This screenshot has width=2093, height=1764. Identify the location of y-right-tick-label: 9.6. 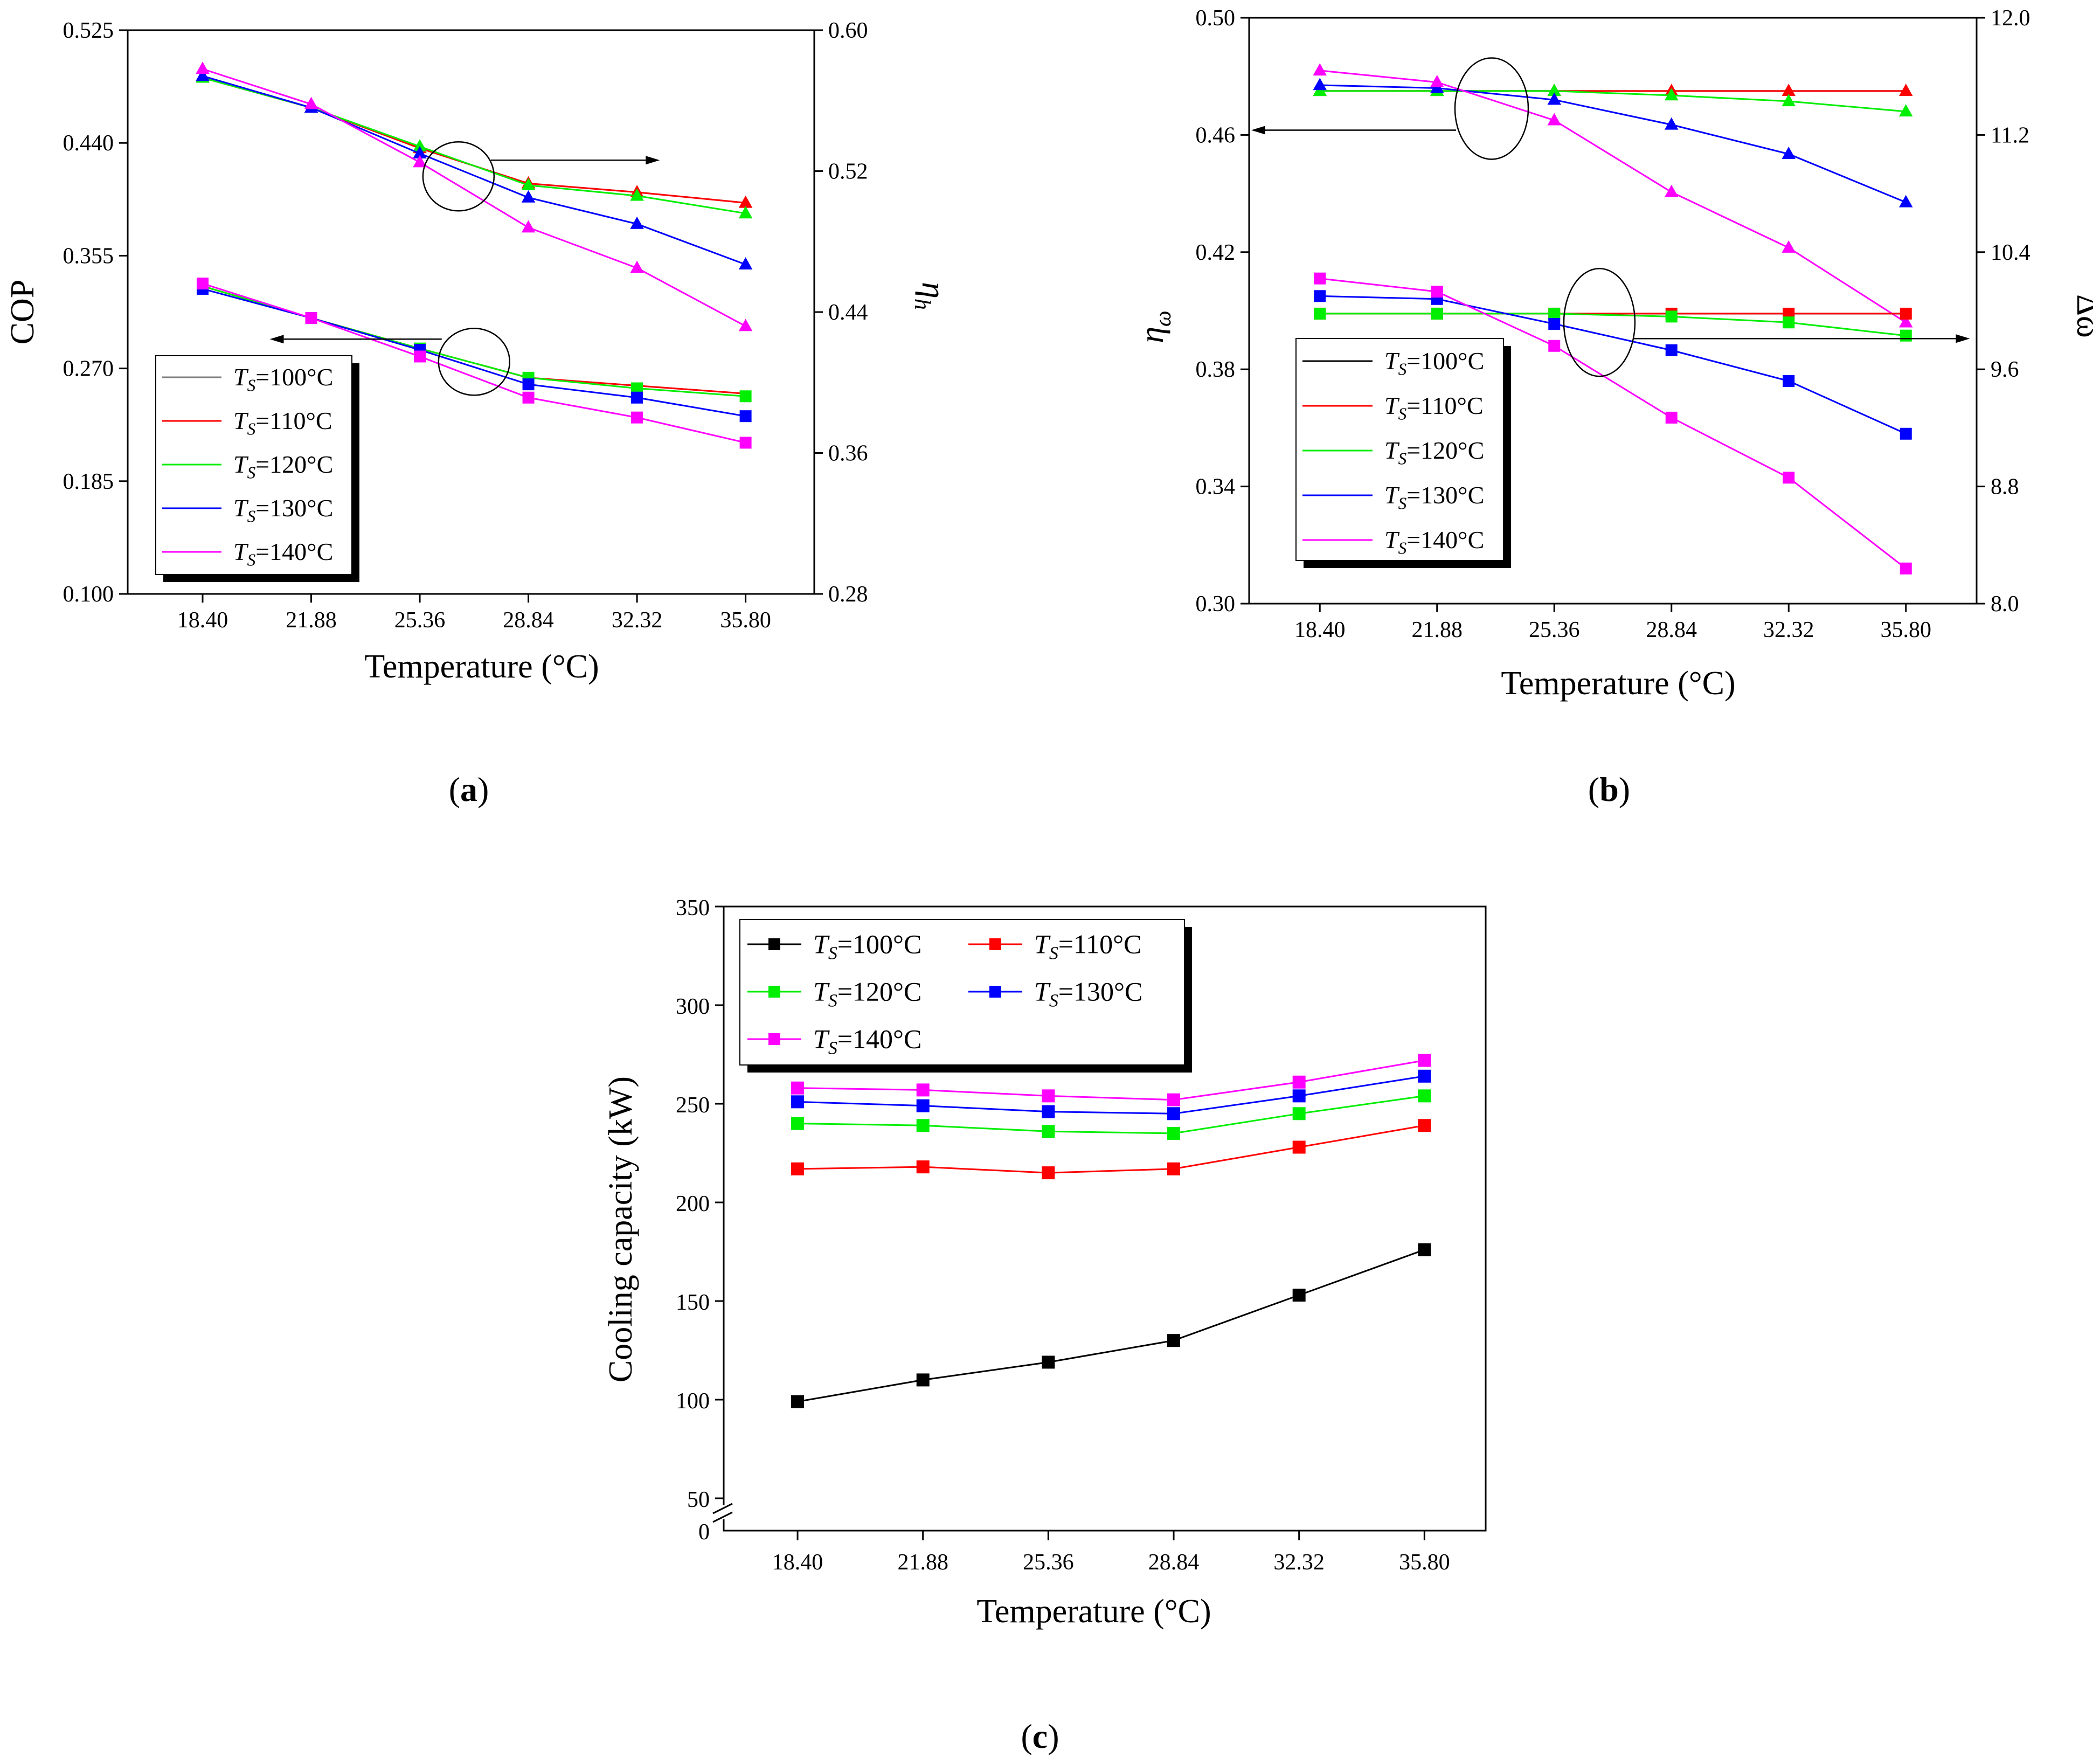
(2005, 369).